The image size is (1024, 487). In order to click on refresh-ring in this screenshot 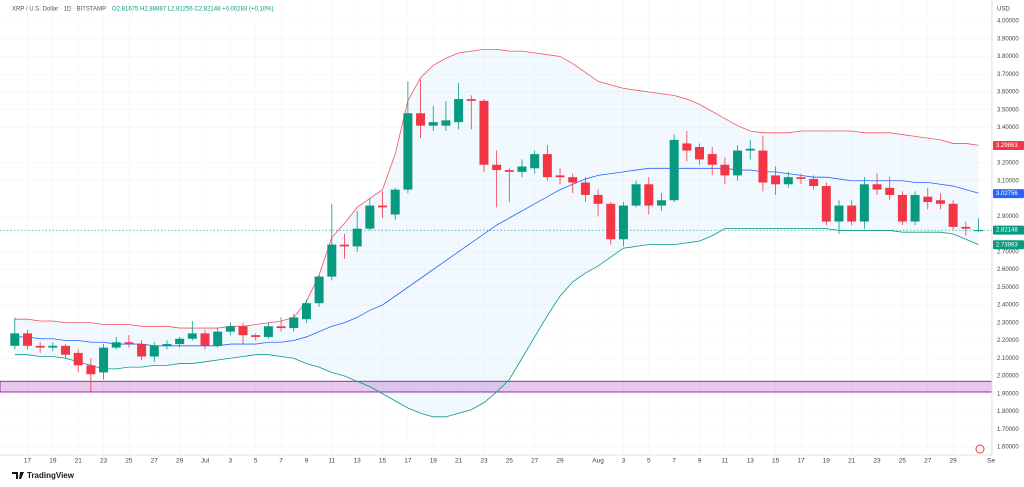, I will do `click(980, 449)`.